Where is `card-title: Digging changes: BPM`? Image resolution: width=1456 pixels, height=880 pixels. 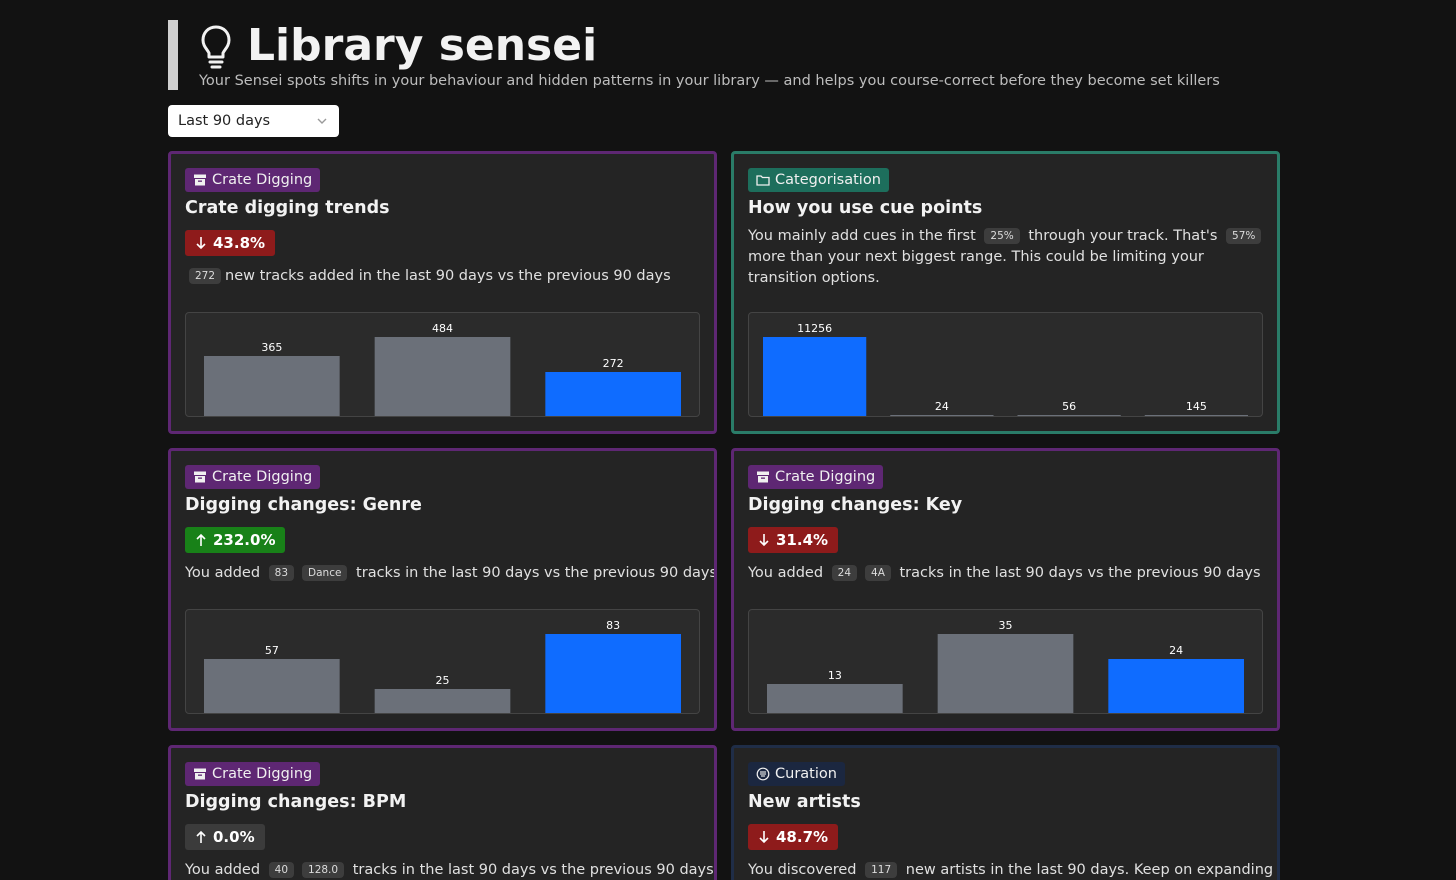
card-title: Digging changes: BPM is located at coordinates (296, 802).